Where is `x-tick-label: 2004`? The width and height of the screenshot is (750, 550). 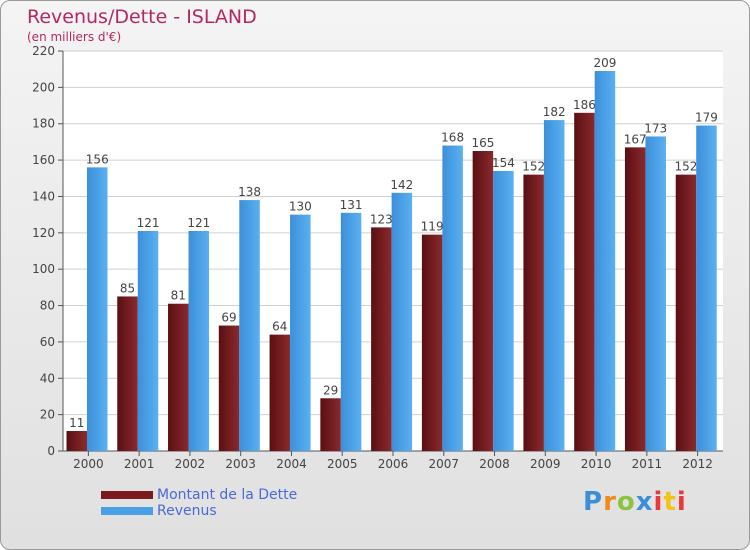 x-tick-label: 2004 is located at coordinates (291, 464).